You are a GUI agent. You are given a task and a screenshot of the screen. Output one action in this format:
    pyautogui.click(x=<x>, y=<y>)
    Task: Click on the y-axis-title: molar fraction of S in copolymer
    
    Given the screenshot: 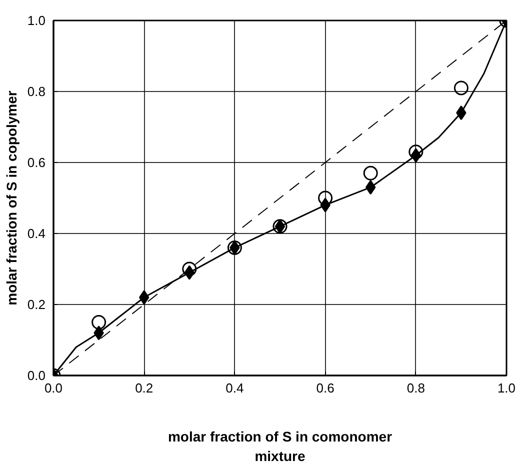 What is the action you would take?
    pyautogui.click(x=11, y=198)
    